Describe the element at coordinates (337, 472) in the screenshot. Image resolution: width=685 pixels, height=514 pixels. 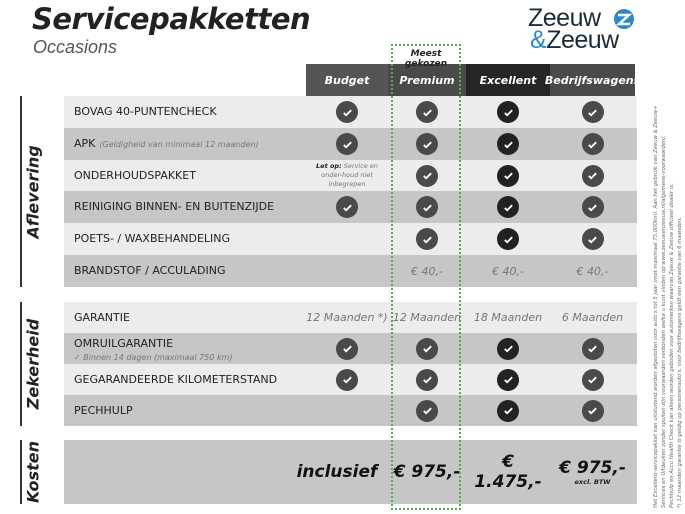
I see `price-budget: inclusief` at that location.